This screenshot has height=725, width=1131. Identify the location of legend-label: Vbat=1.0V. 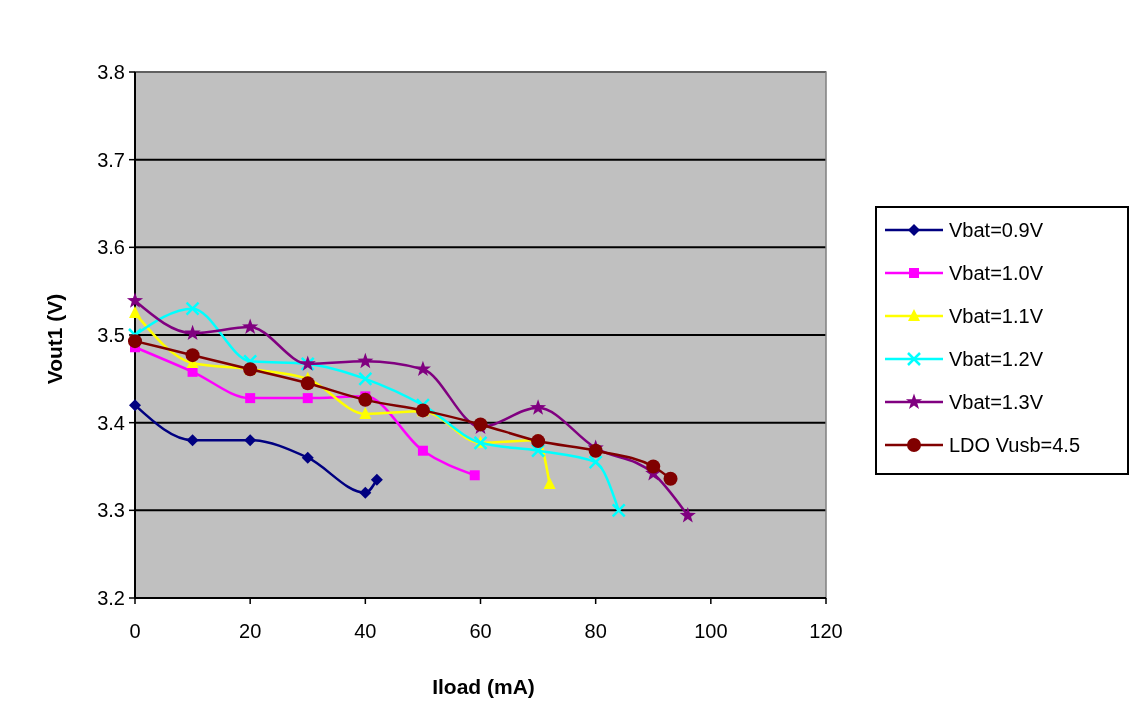
(996, 273).